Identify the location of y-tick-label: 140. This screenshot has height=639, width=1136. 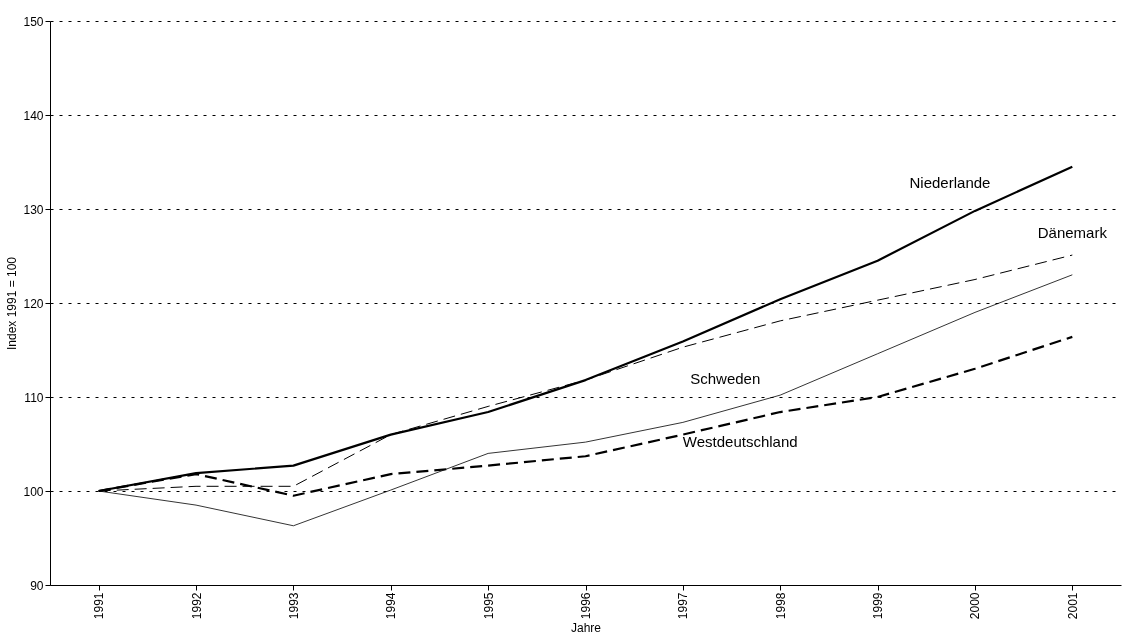
(33, 115).